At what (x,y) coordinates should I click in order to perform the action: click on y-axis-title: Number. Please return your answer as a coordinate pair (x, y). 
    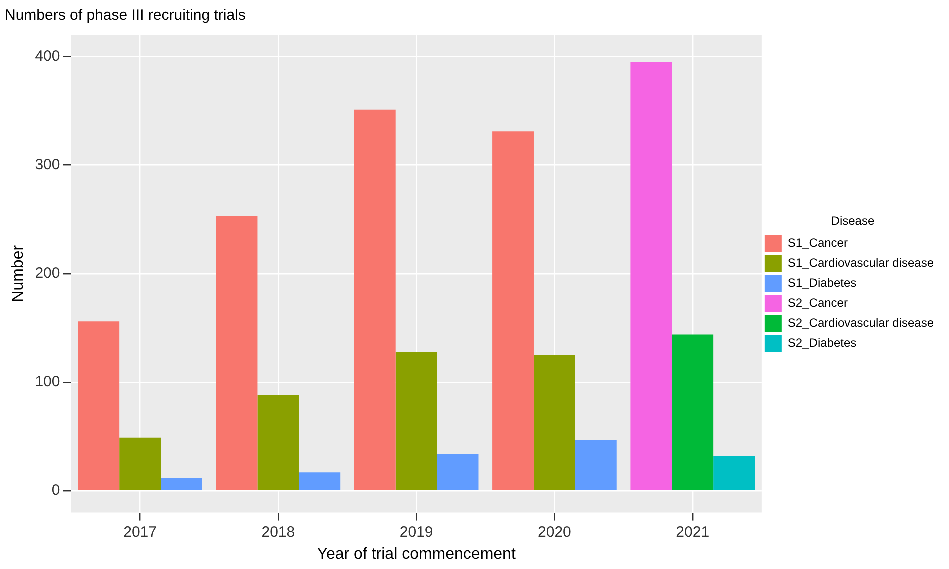
    Looking at the image, I should click on (19, 273).